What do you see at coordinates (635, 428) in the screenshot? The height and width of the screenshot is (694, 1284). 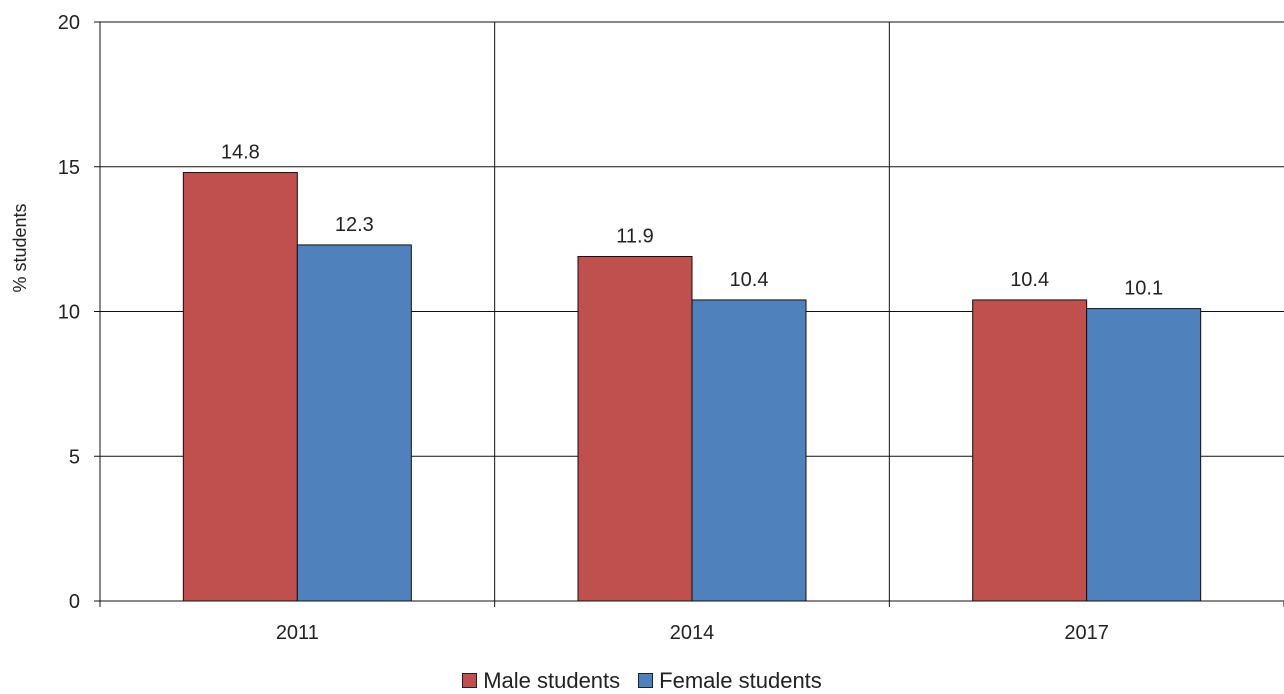 I see `bar-2014-male` at bounding box center [635, 428].